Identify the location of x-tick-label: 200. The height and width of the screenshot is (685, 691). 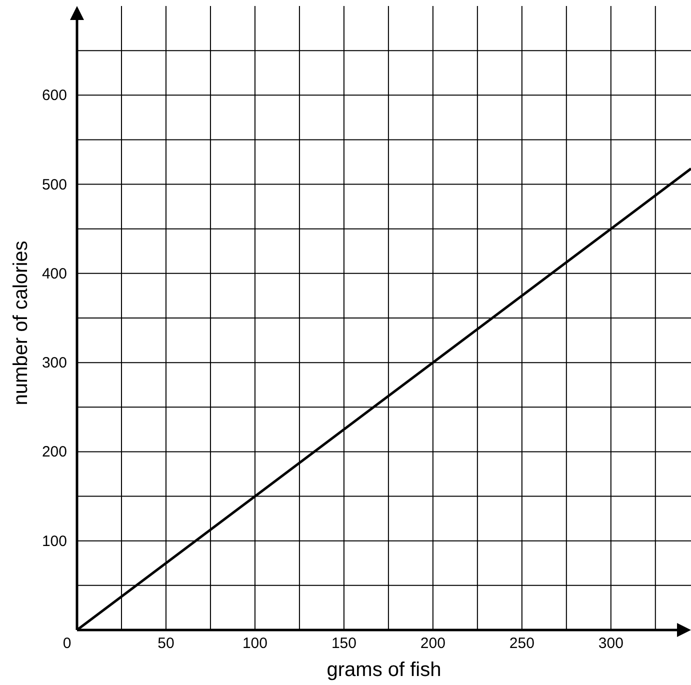
(433, 643).